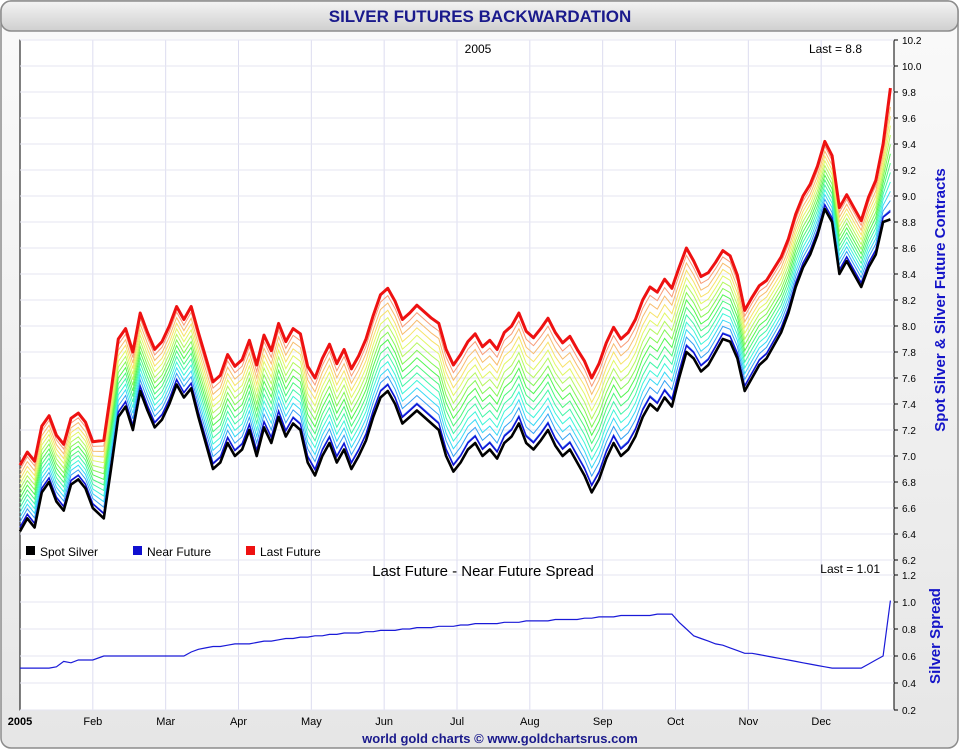  I want to click on legend-label-spot: Spot Silver, so click(69, 552).